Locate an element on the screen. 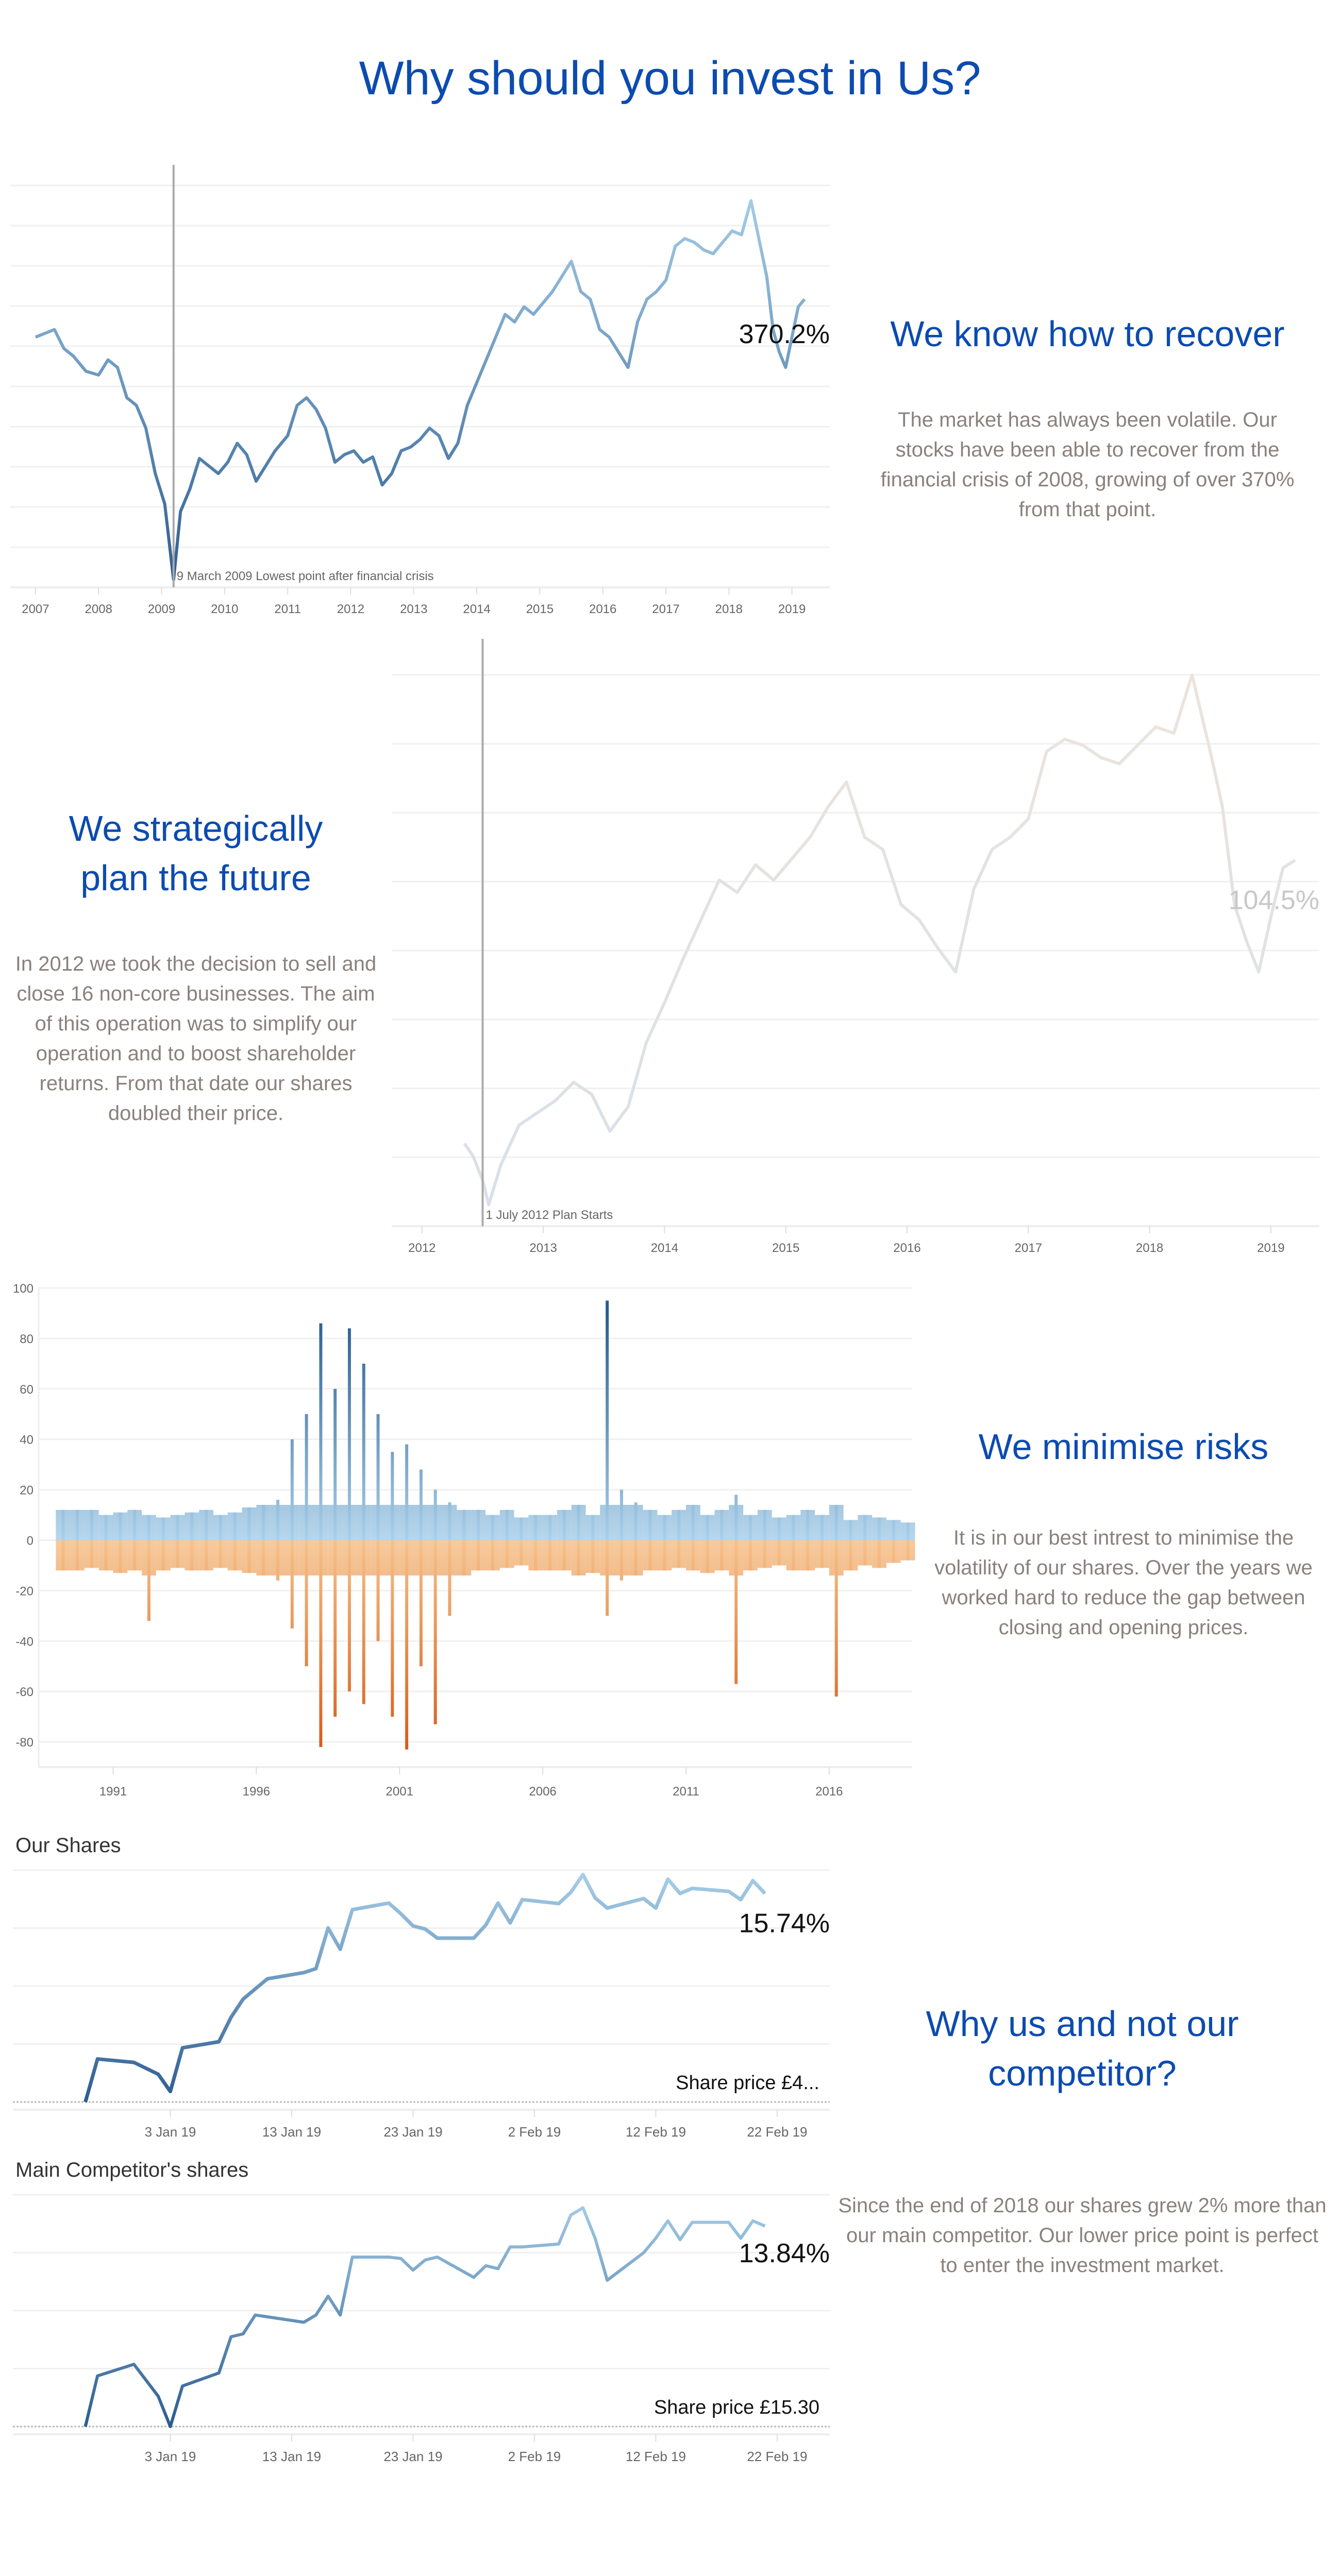 The image size is (1340, 2576). x-tick-label: 2012 is located at coordinates (350, 609).